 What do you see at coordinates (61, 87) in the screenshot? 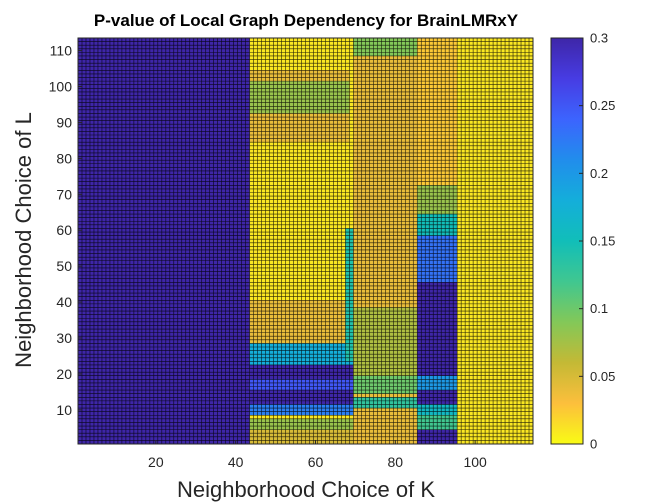
I see `y-tick-label: 100` at bounding box center [61, 87].